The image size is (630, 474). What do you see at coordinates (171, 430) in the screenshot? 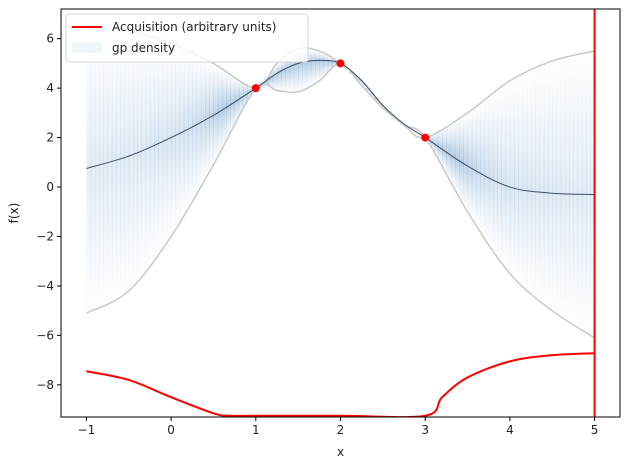
I see `x-tick-label: 0` at bounding box center [171, 430].